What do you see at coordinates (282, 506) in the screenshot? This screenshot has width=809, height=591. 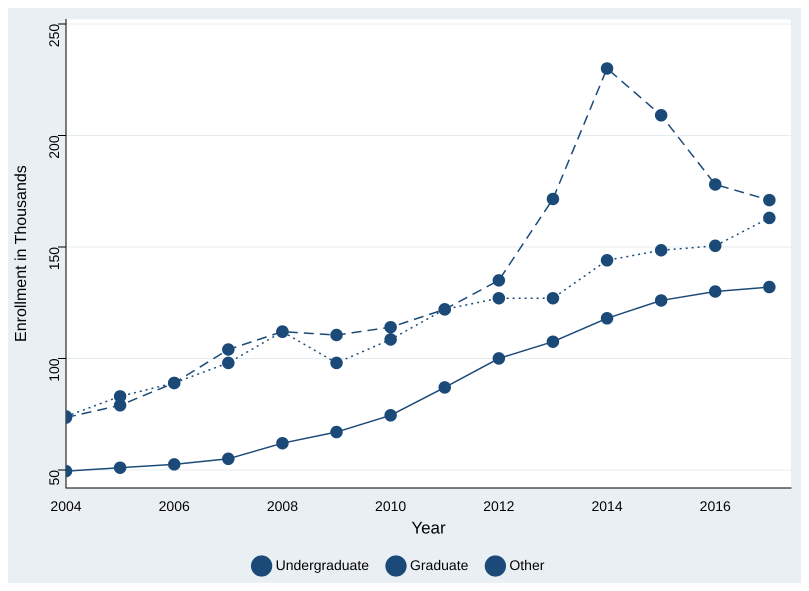 I see `x-tick-label: 2008` at bounding box center [282, 506].